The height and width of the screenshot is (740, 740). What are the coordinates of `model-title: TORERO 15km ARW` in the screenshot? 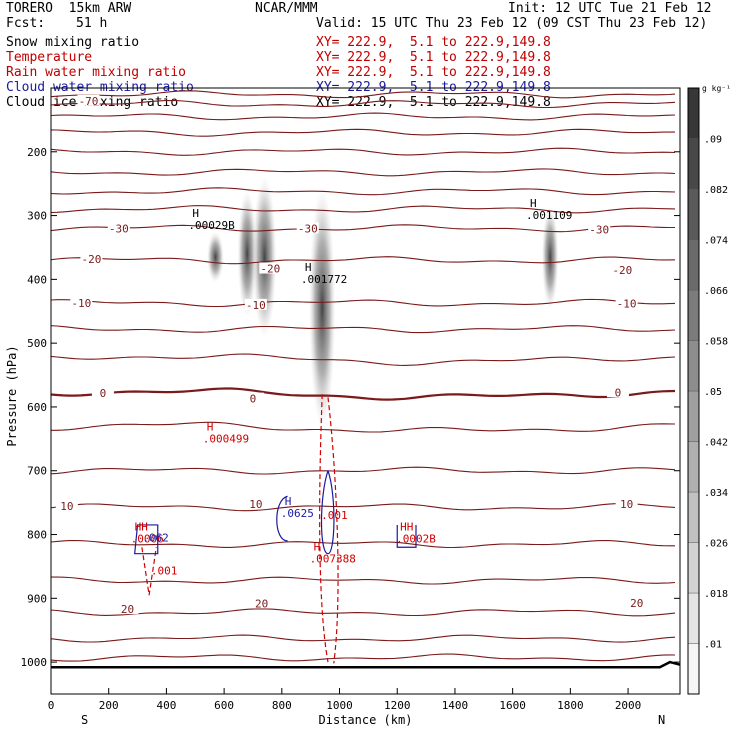 It's located at (69, 8).